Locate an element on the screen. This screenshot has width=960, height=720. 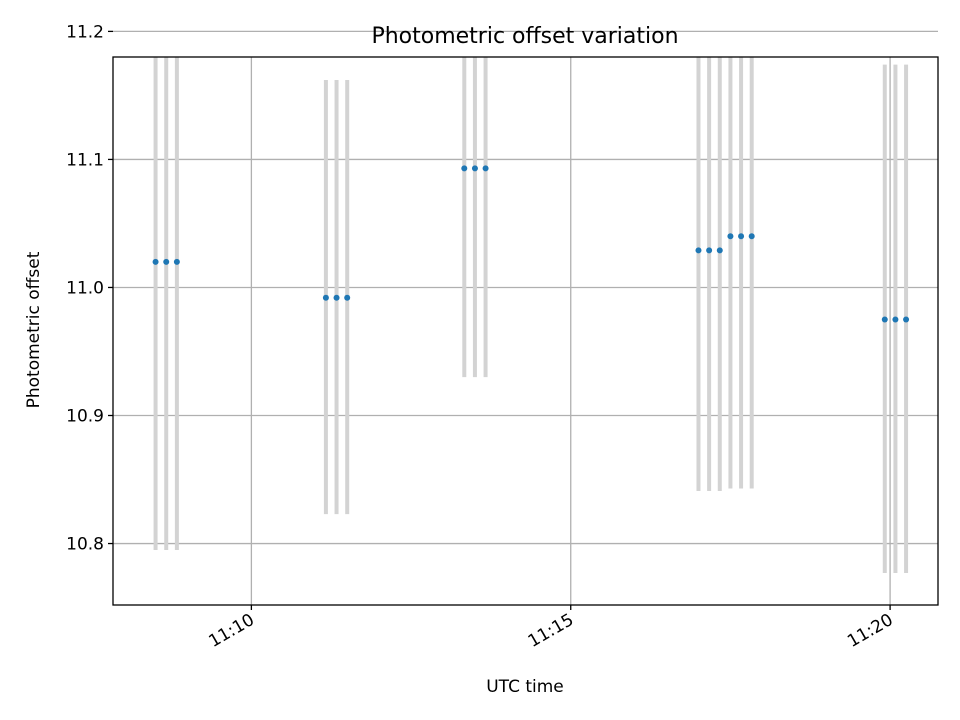
x-tick-label: 11:15 is located at coordinates (551, 631).